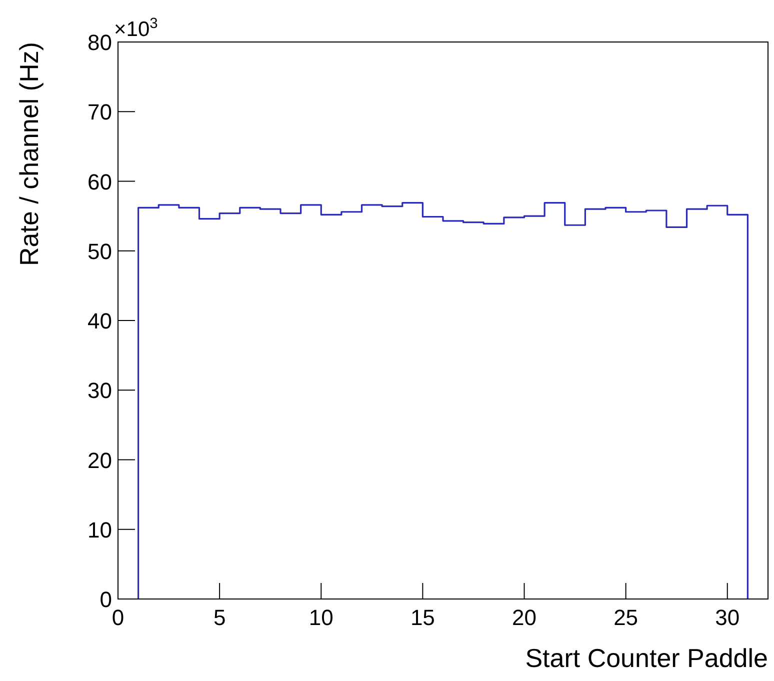 This screenshot has width=774, height=681. What do you see at coordinates (100, 321) in the screenshot?
I see `y-tick-label: 40` at bounding box center [100, 321].